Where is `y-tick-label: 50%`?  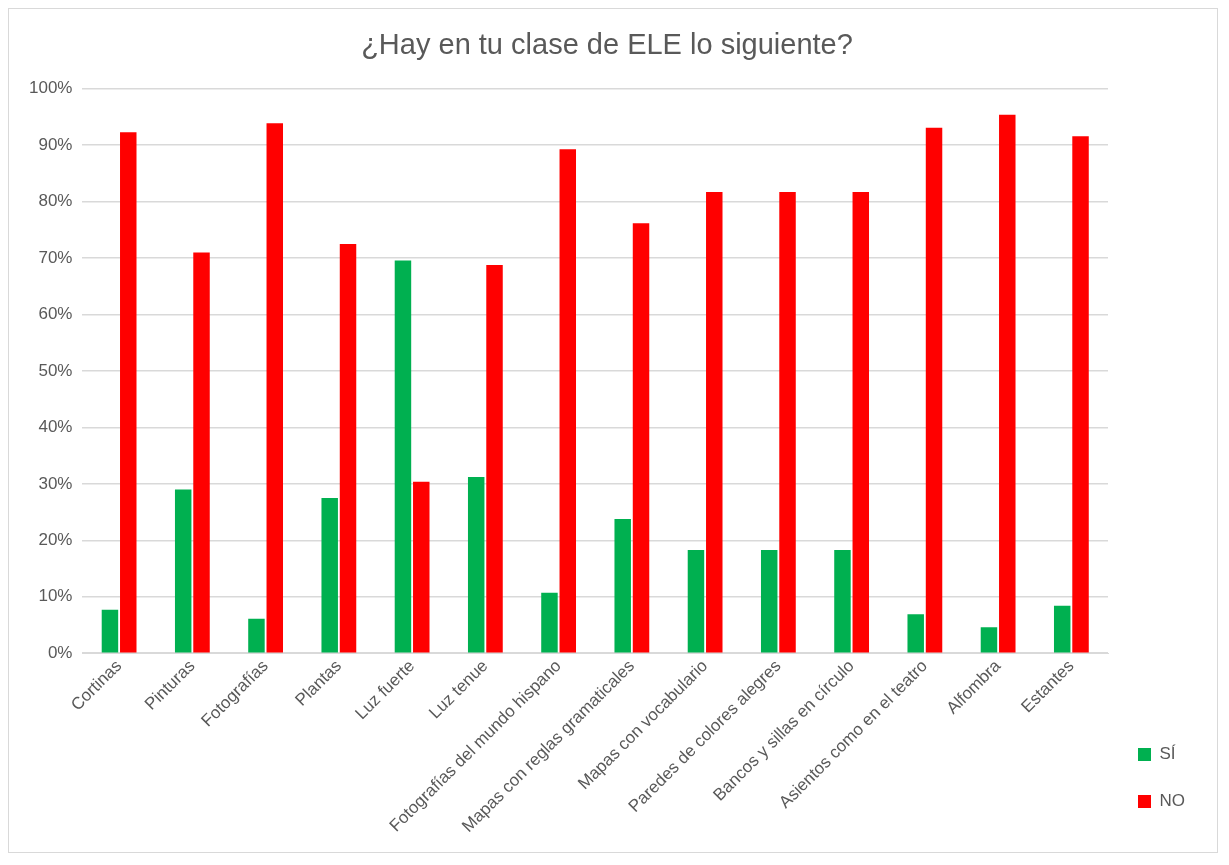 y-tick-label: 50% is located at coordinates (55, 370).